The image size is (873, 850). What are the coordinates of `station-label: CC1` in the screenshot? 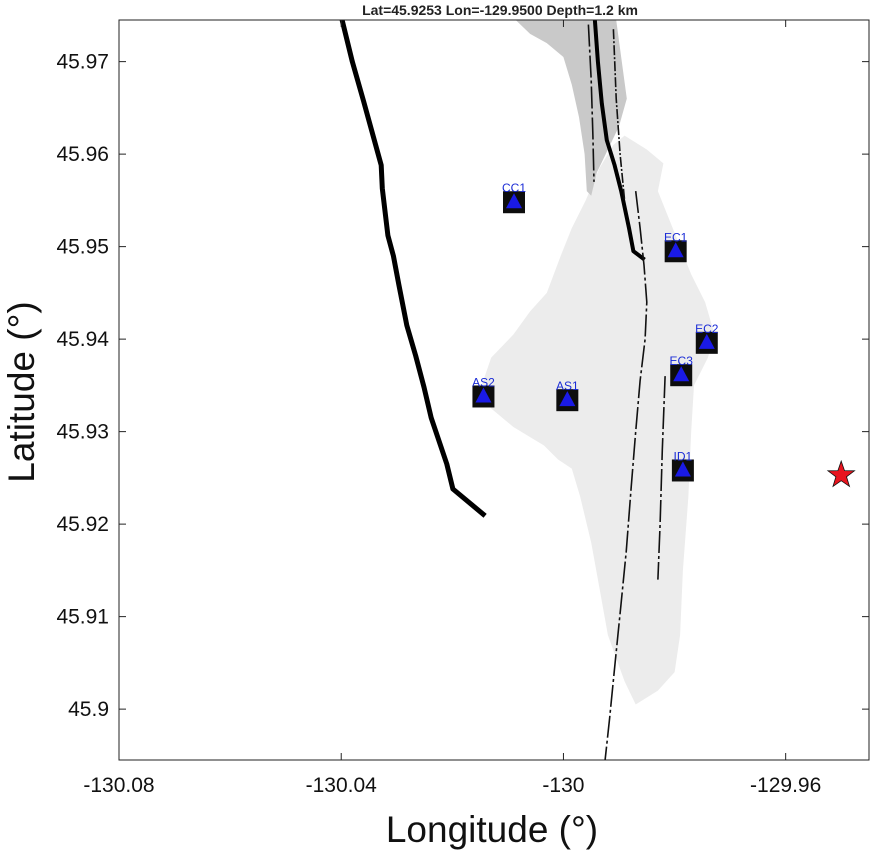 It's located at (514, 188).